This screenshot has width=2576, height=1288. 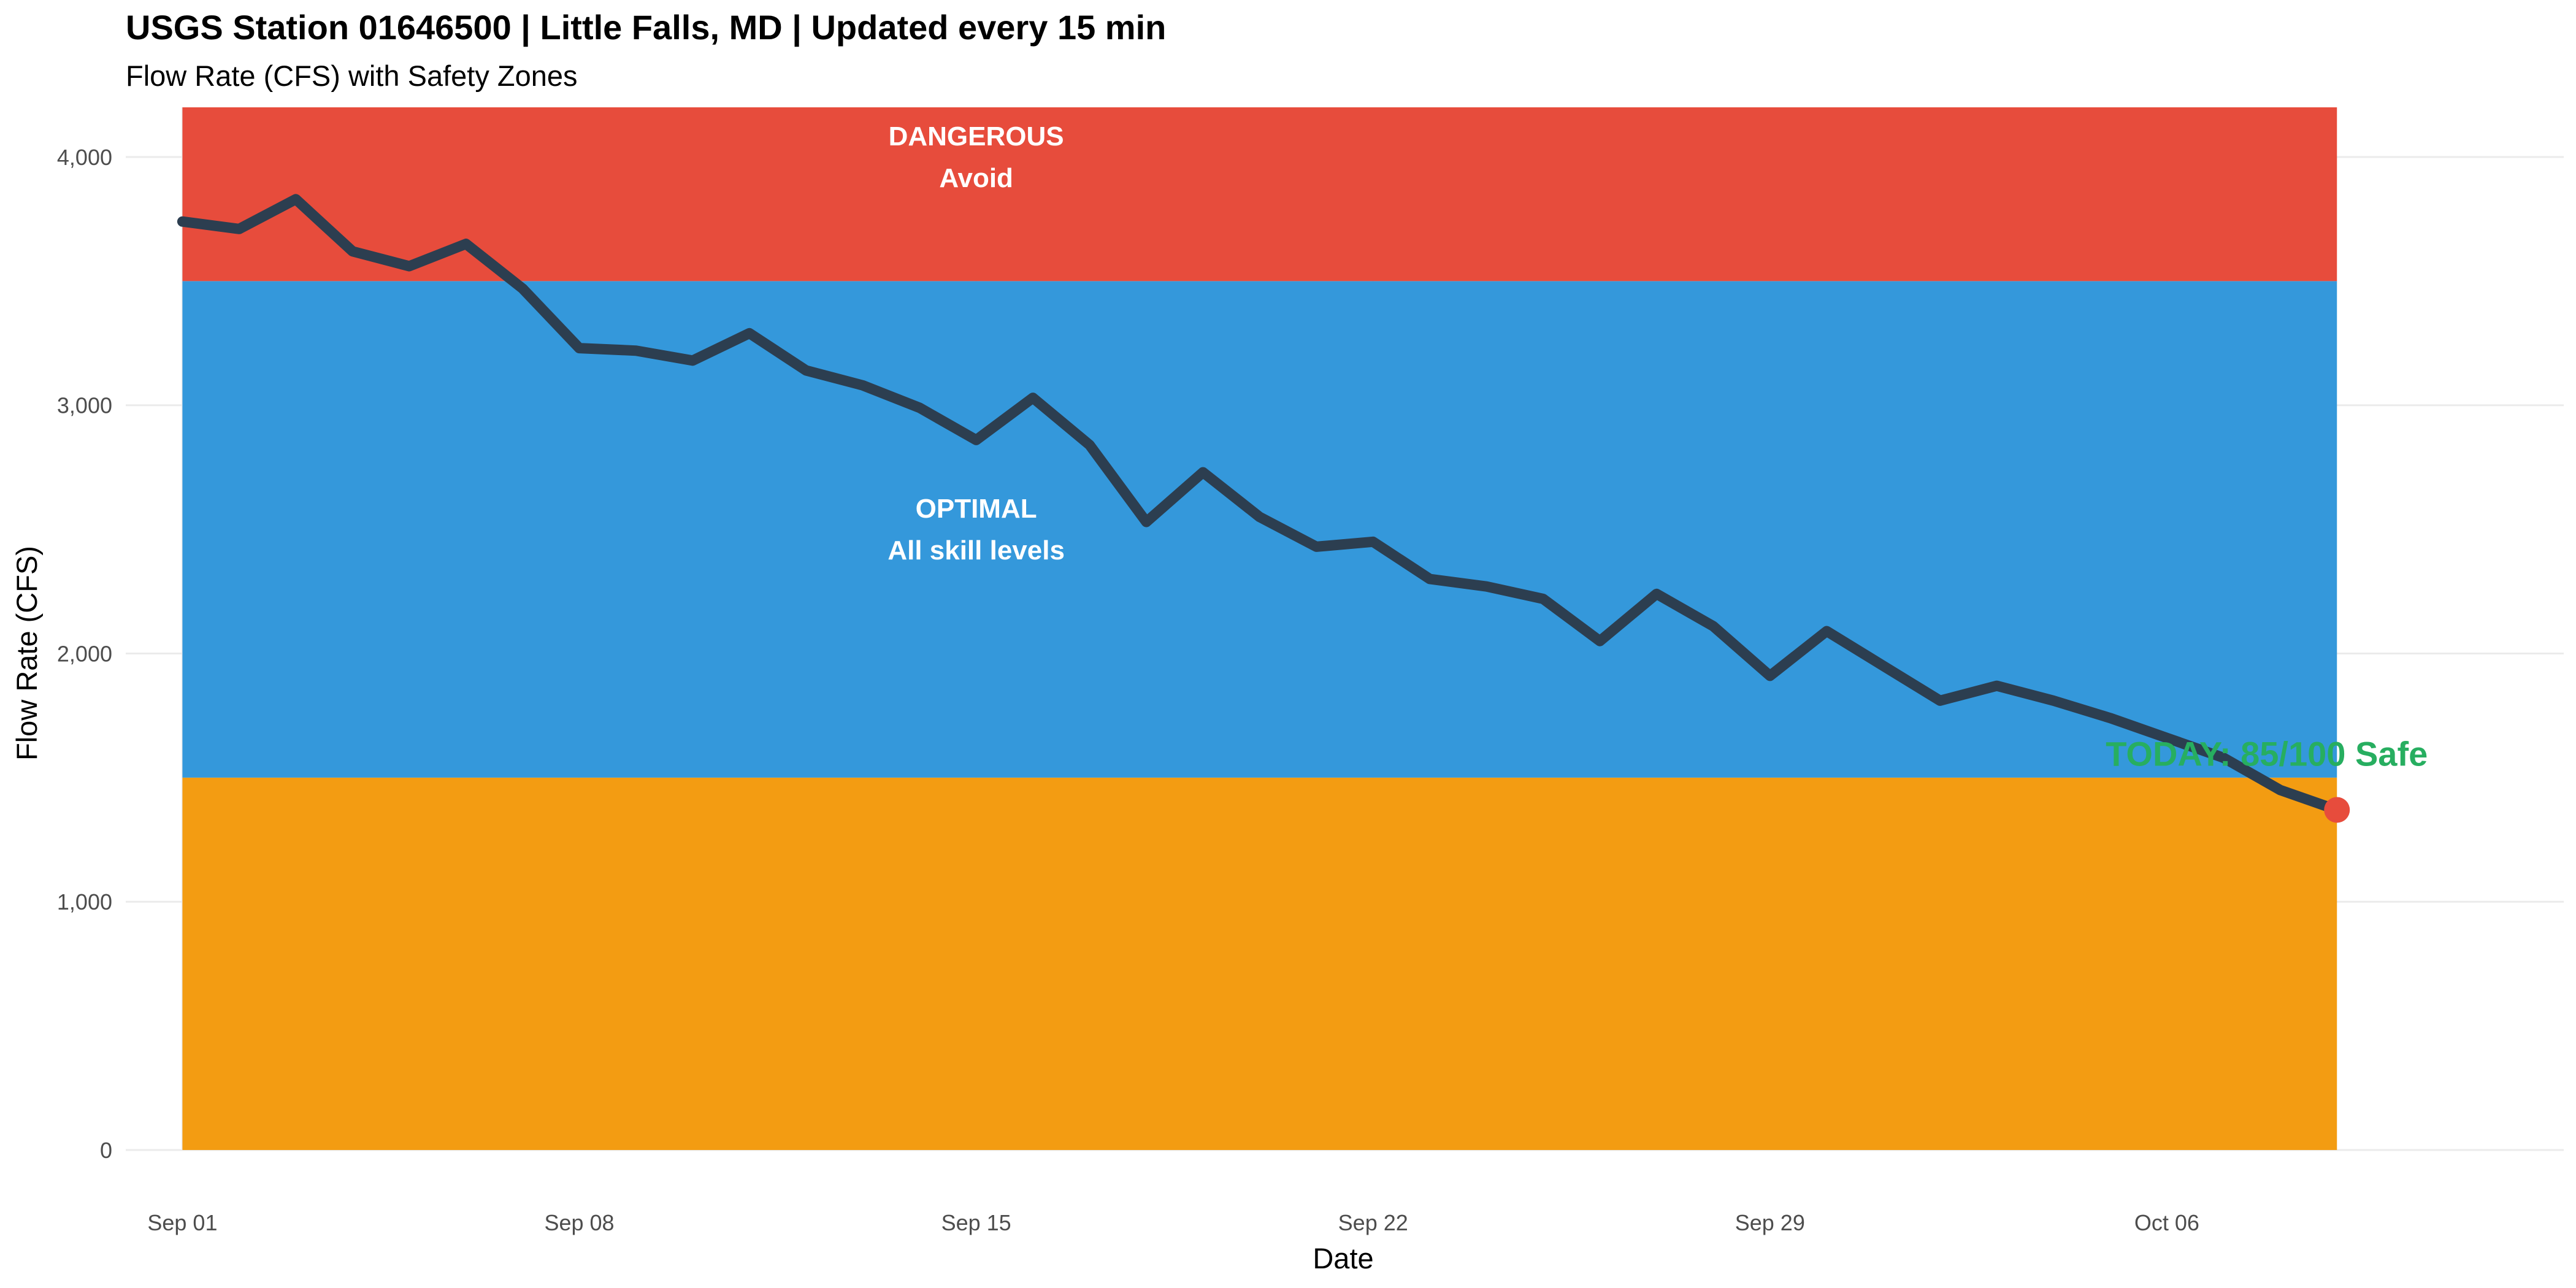 What do you see at coordinates (2267, 753) in the screenshot?
I see `today-label: TODAY: 85/100 Safe` at bounding box center [2267, 753].